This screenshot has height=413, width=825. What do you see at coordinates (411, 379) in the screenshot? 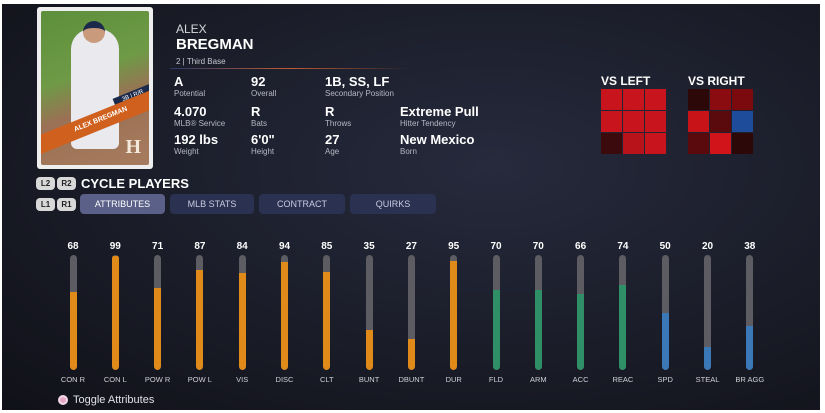
I see `attribute-label: DBUNT` at bounding box center [411, 379].